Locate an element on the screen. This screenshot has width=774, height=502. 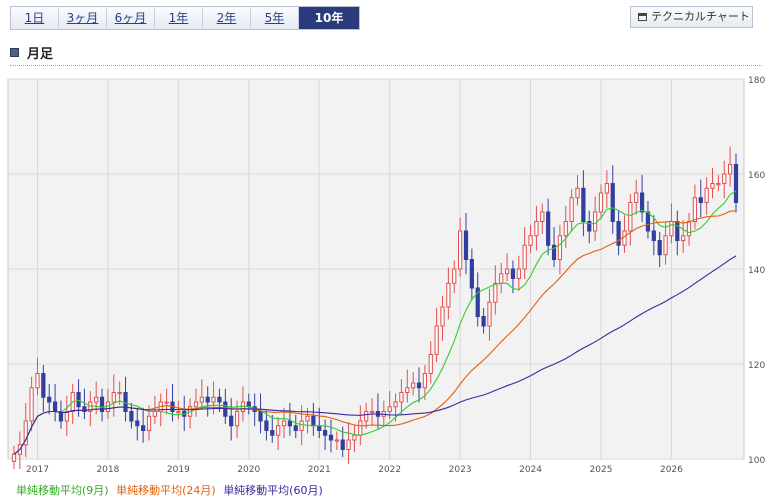
chart-window-icon is located at coordinates (642, 17).